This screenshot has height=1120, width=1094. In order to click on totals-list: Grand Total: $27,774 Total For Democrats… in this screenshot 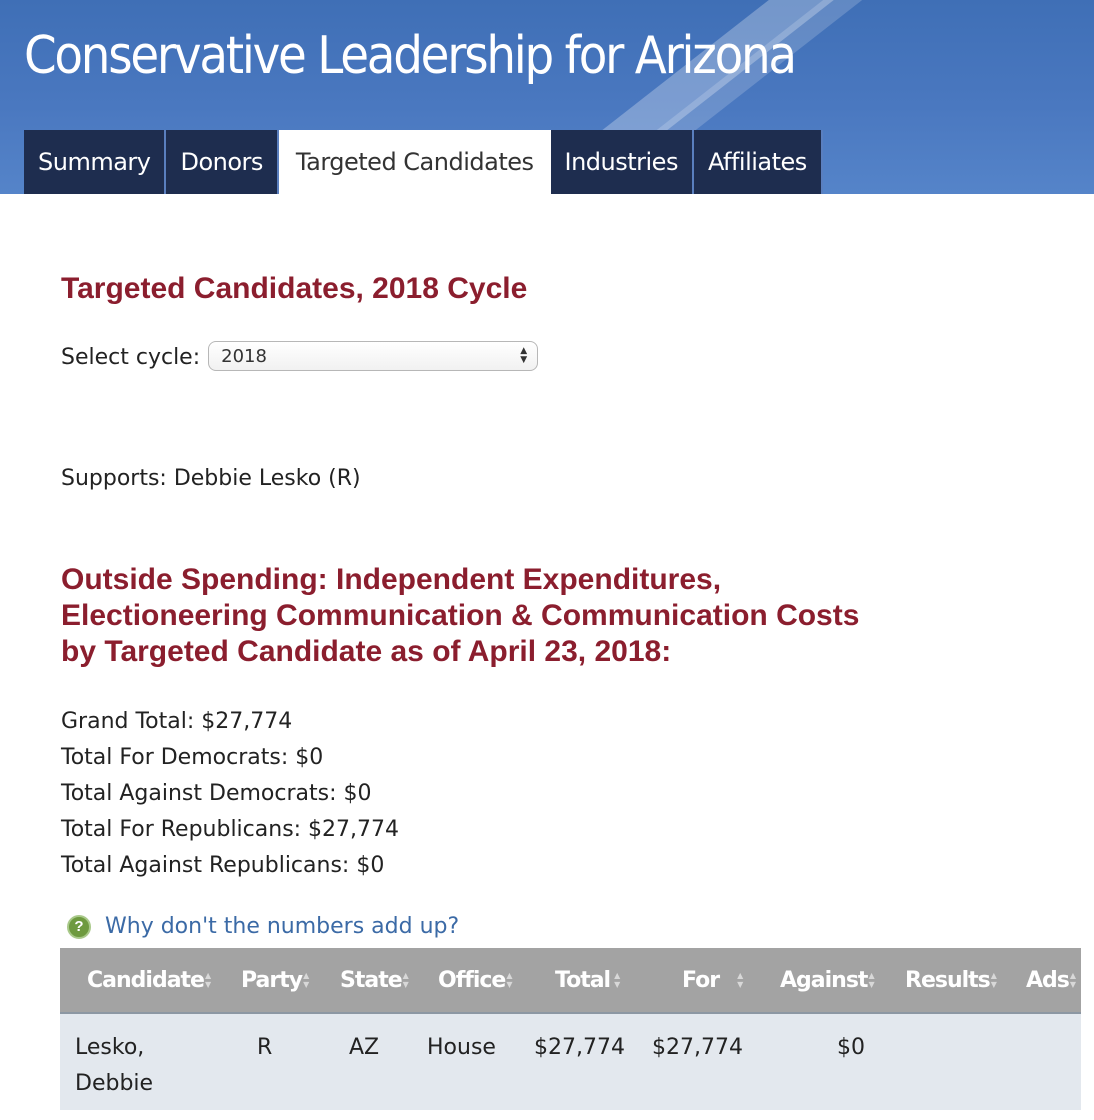, I will do `click(230, 794)`.